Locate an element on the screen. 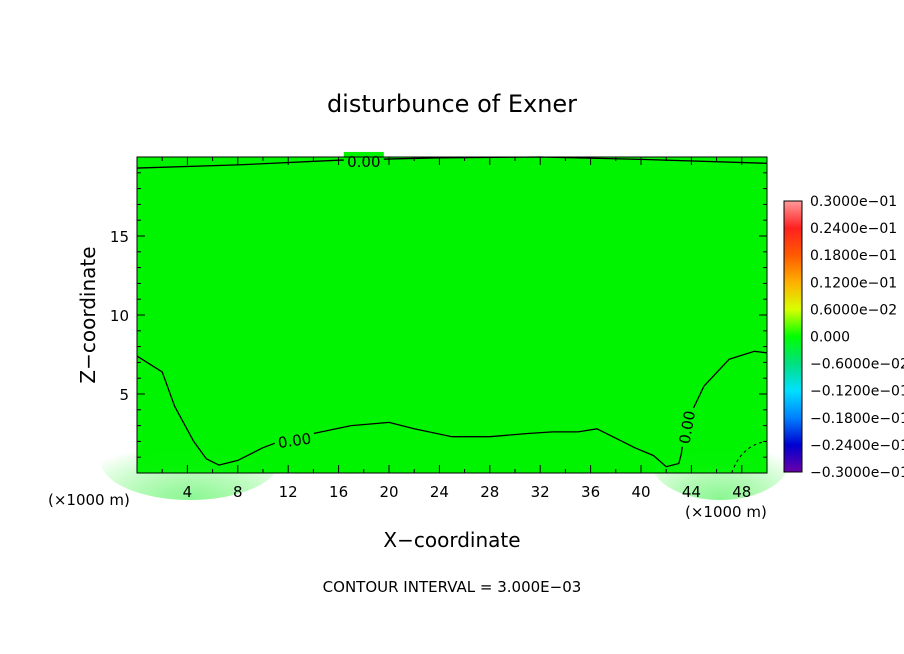 This screenshot has height=654, width=904. colorbar-label: −0.3000e−01 is located at coordinates (857, 473).